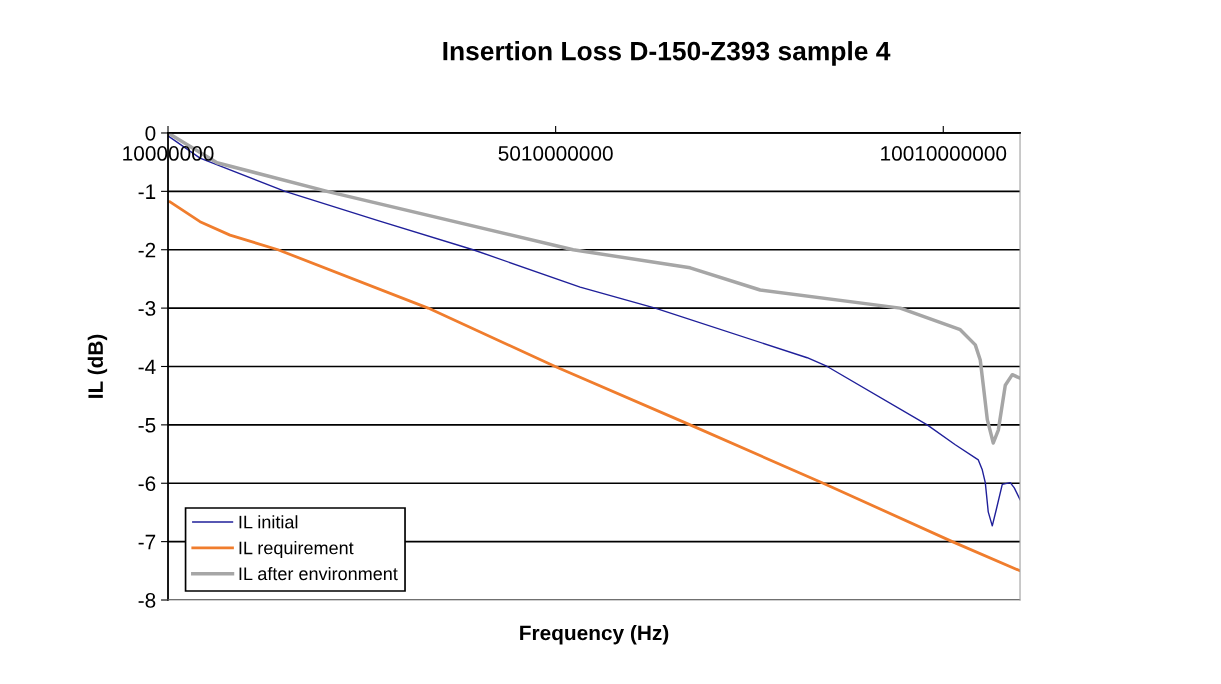  What do you see at coordinates (296, 549) in the screenshot?
I see `legend-label: IL requirement` at bounding box center [296, 549].